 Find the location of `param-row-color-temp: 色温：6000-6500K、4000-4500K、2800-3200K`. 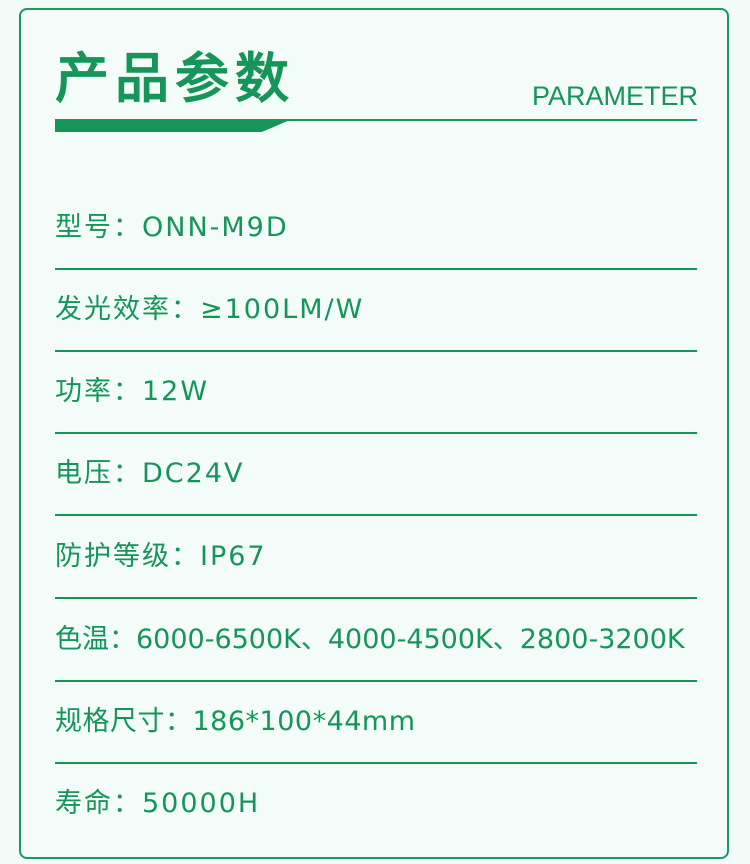

param-row-color-temp: 色温：6000-6500K、4000-4500K、2800-3200K is located at coordinates (376, 641).